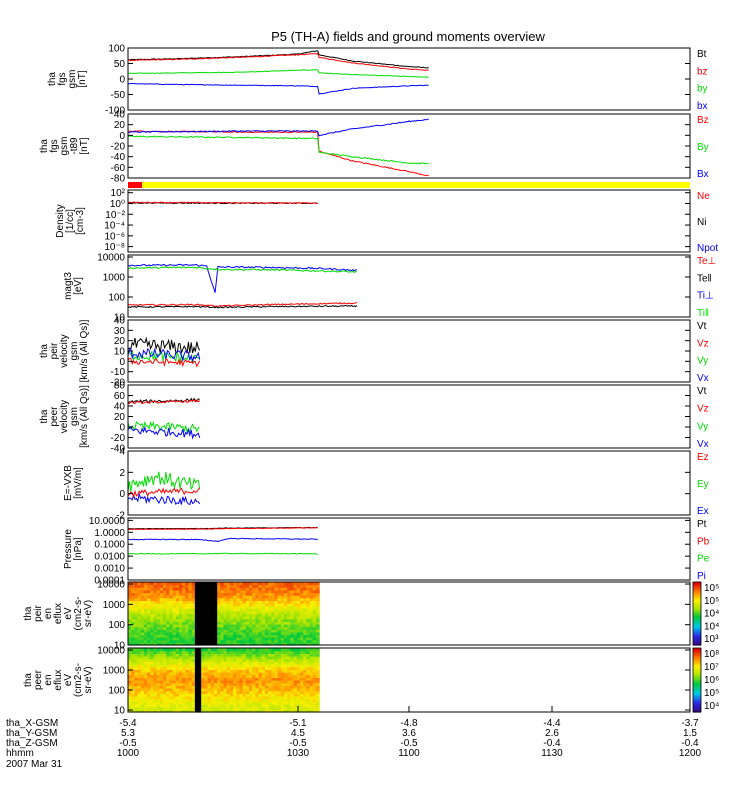  Describe the element at coordinates (703, 444) in the screenshot. I see `legend-entry: Vx` at that location.